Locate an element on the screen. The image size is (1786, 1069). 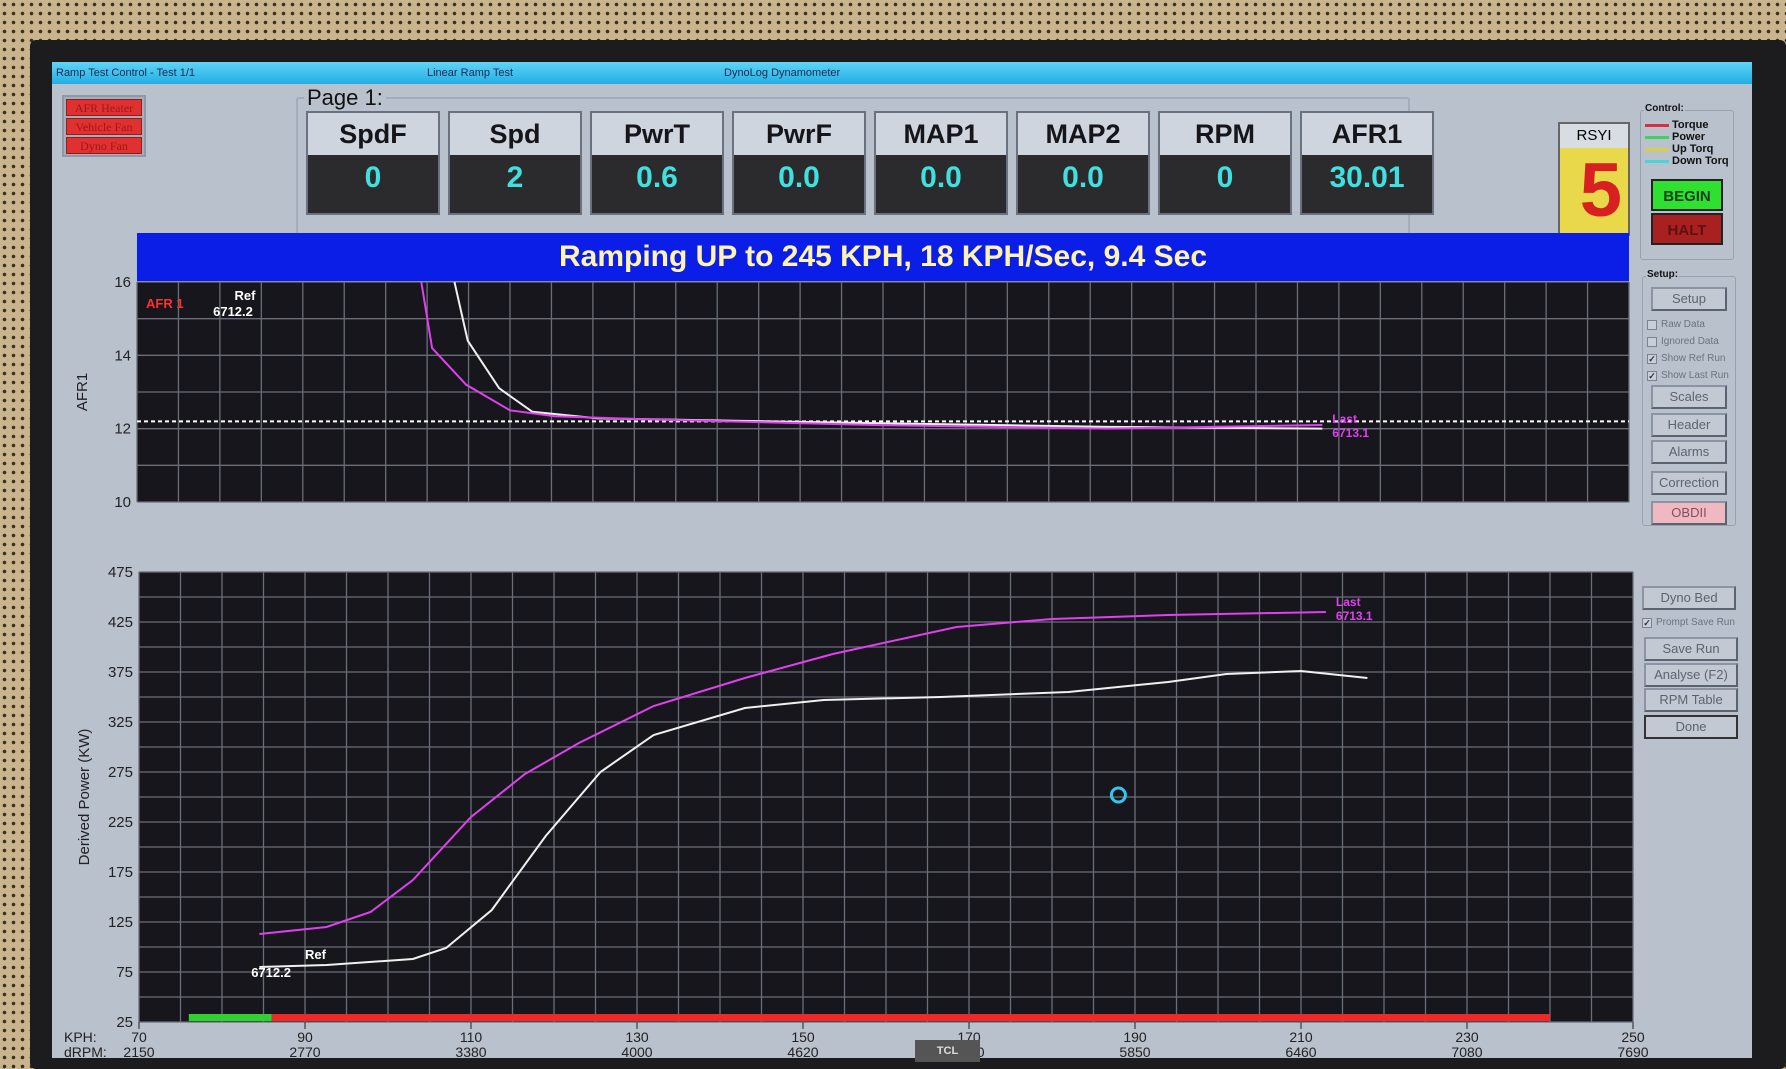
x-tick-rpm: 5850 is located at coordinates (1134, 1051).